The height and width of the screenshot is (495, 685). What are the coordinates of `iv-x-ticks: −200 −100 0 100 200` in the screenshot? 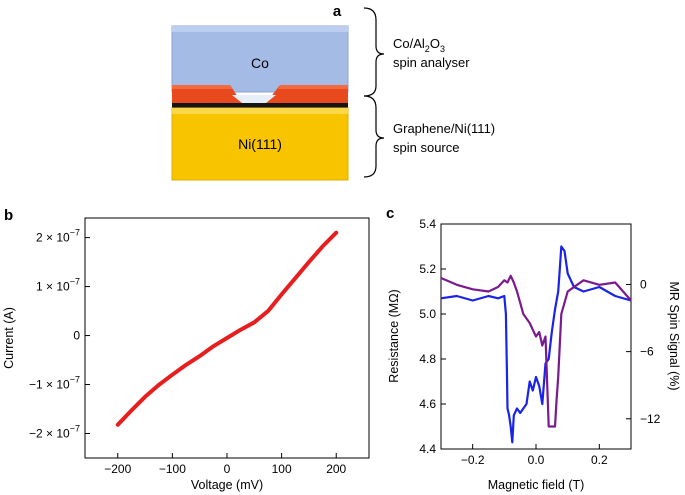 It's located at (225, 464).